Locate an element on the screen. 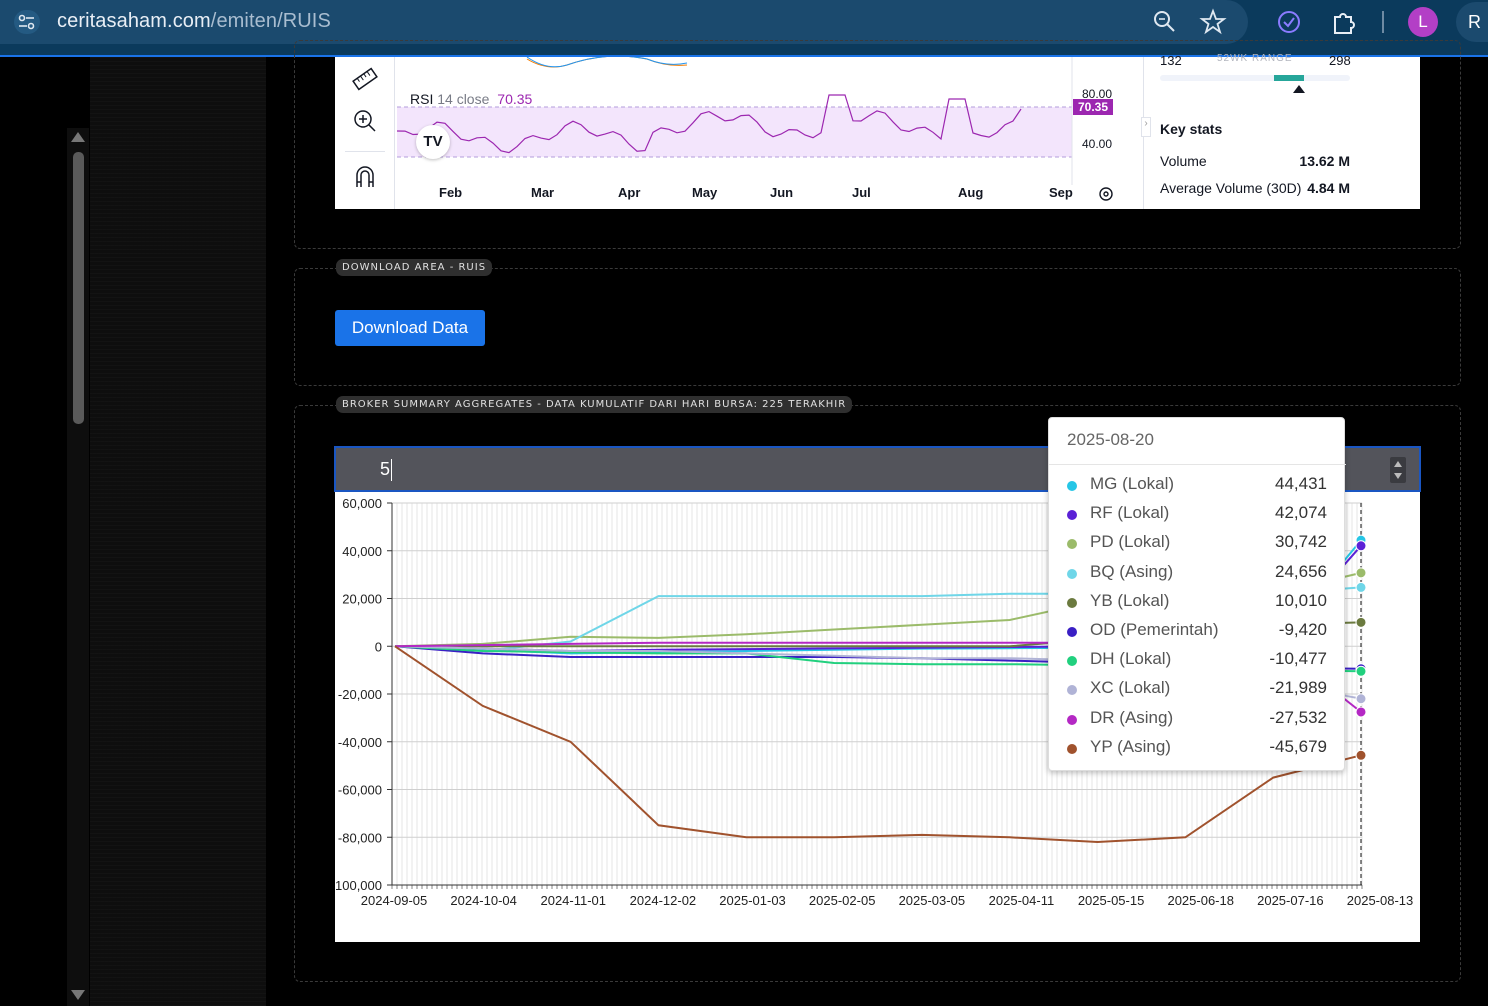 The image size is (1488, 1006). tooltip-row: DH (Lokal) -10,477 is located at coordinates (1198, 661).